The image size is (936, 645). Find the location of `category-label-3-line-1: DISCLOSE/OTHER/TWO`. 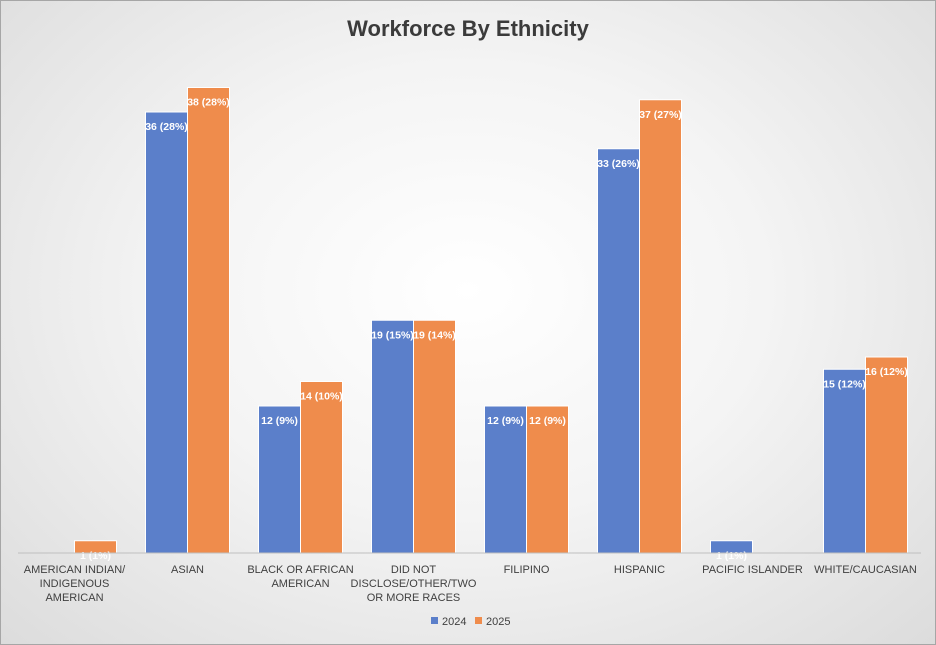

category-label-3-line-1: DISCLOSE/OTHER/TWO is located at coordinates (414, 584).